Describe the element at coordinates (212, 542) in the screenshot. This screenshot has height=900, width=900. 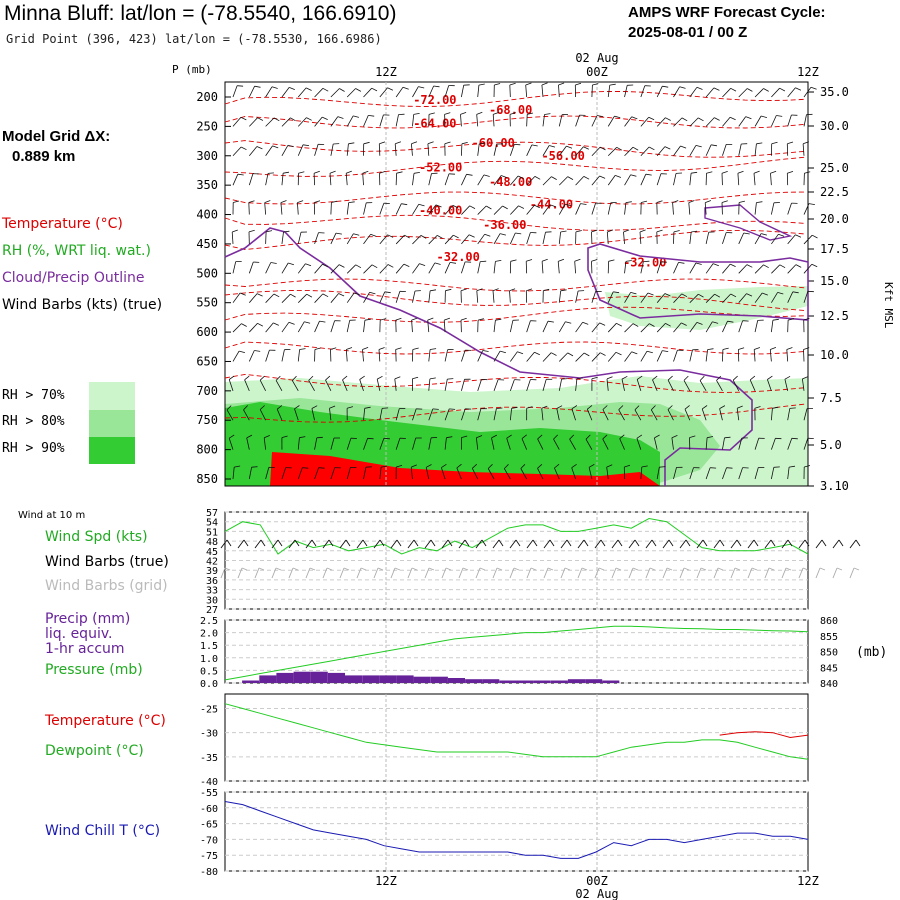
I see `wind-speed-tick-label: 48` at that location.